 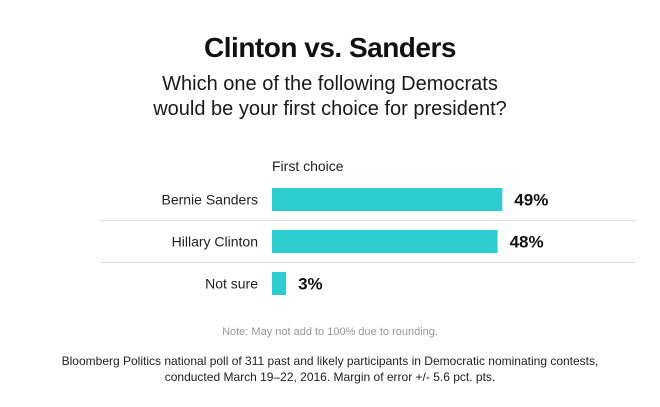 I want to click on series-header: First choice, so click(x=308, y=166).